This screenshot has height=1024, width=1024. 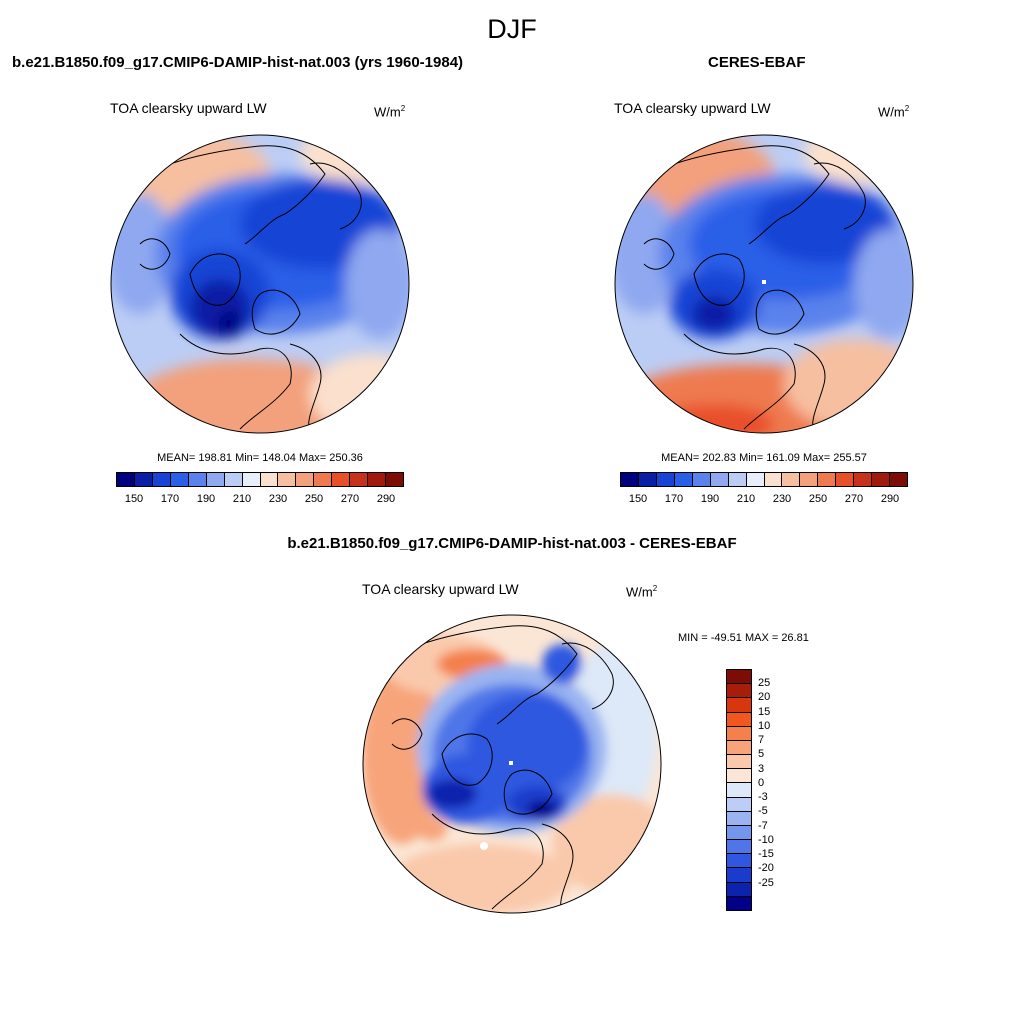 What do you see at coordinates (764, 458) in the screenshot?
I see `obs-stats-text: MEAN= 202.83 Min= 161.09 Max= 255.57` at bounding box center [764, 458].